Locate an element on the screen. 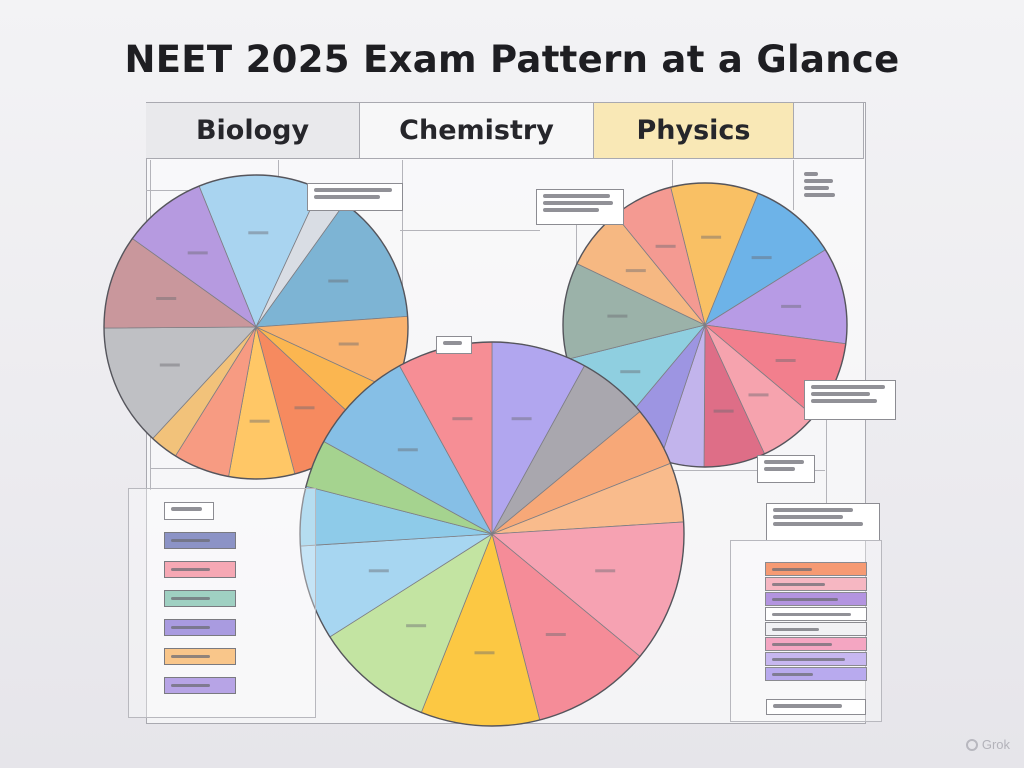 The height and width of the screenshot is (768, 1024). page-title: NEET 2025 Exam Pattern at a Glance is located at coordinates (512, 59).